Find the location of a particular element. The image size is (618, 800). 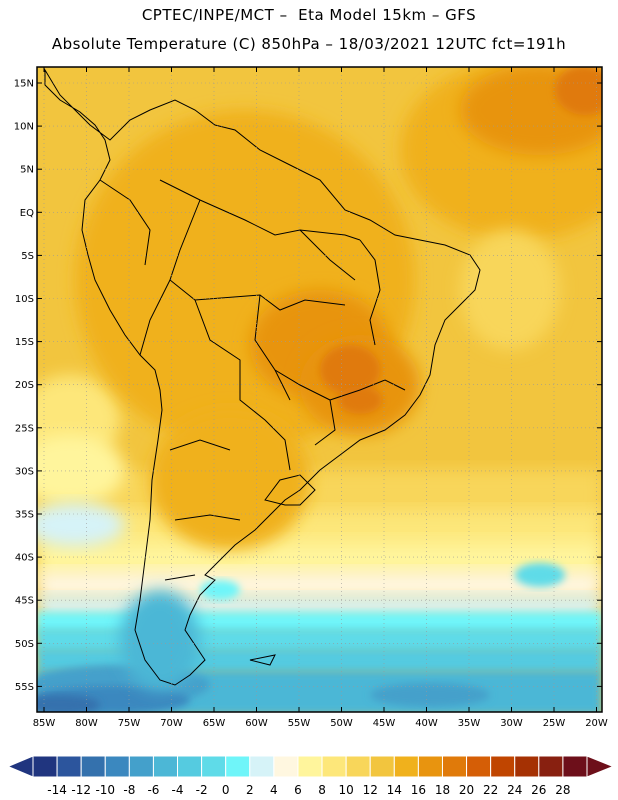

lat-tick-label: 15S is located at coordinates (24, 342).